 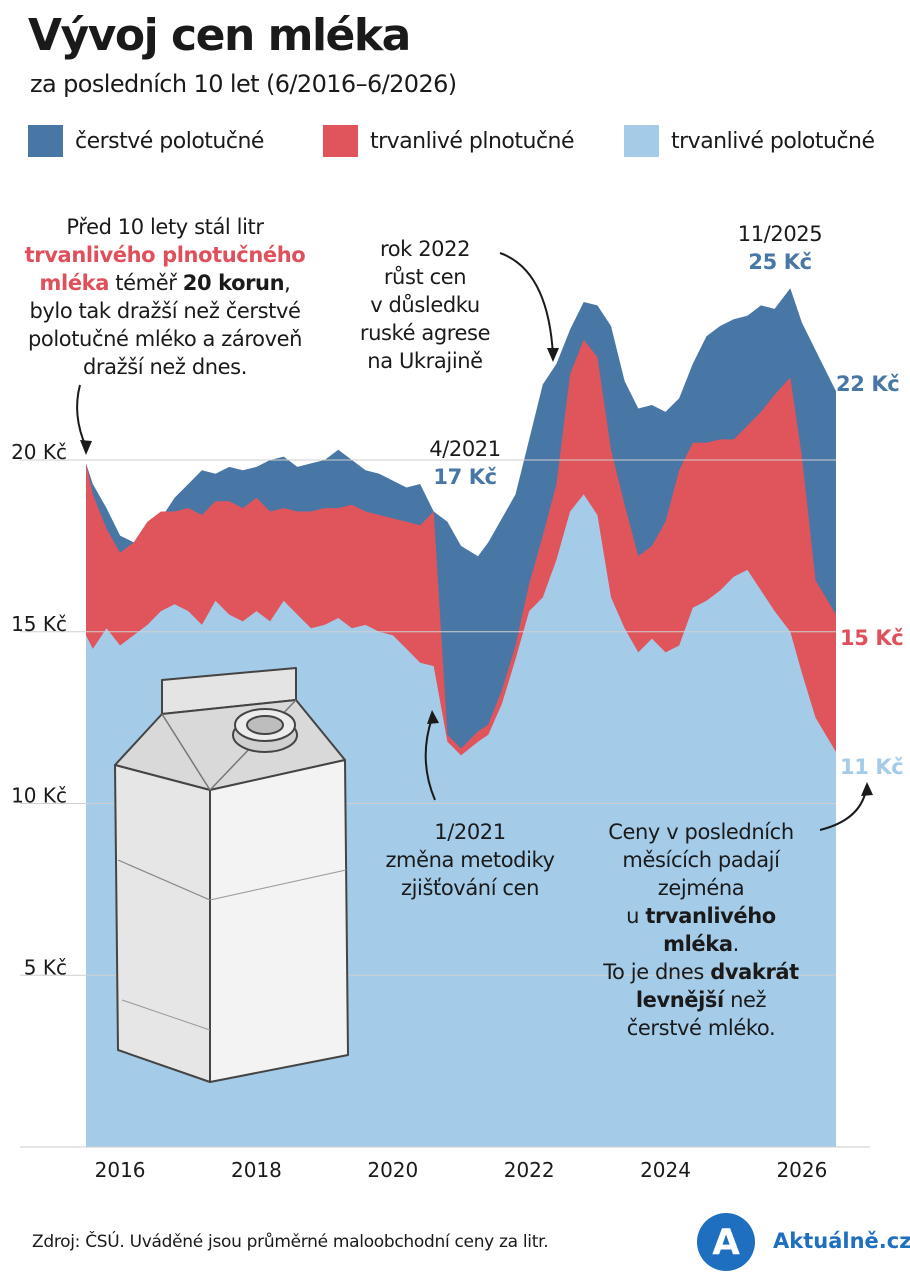 I want to click on y-tick-label: 10 Kč, so click(x=39, y=796).